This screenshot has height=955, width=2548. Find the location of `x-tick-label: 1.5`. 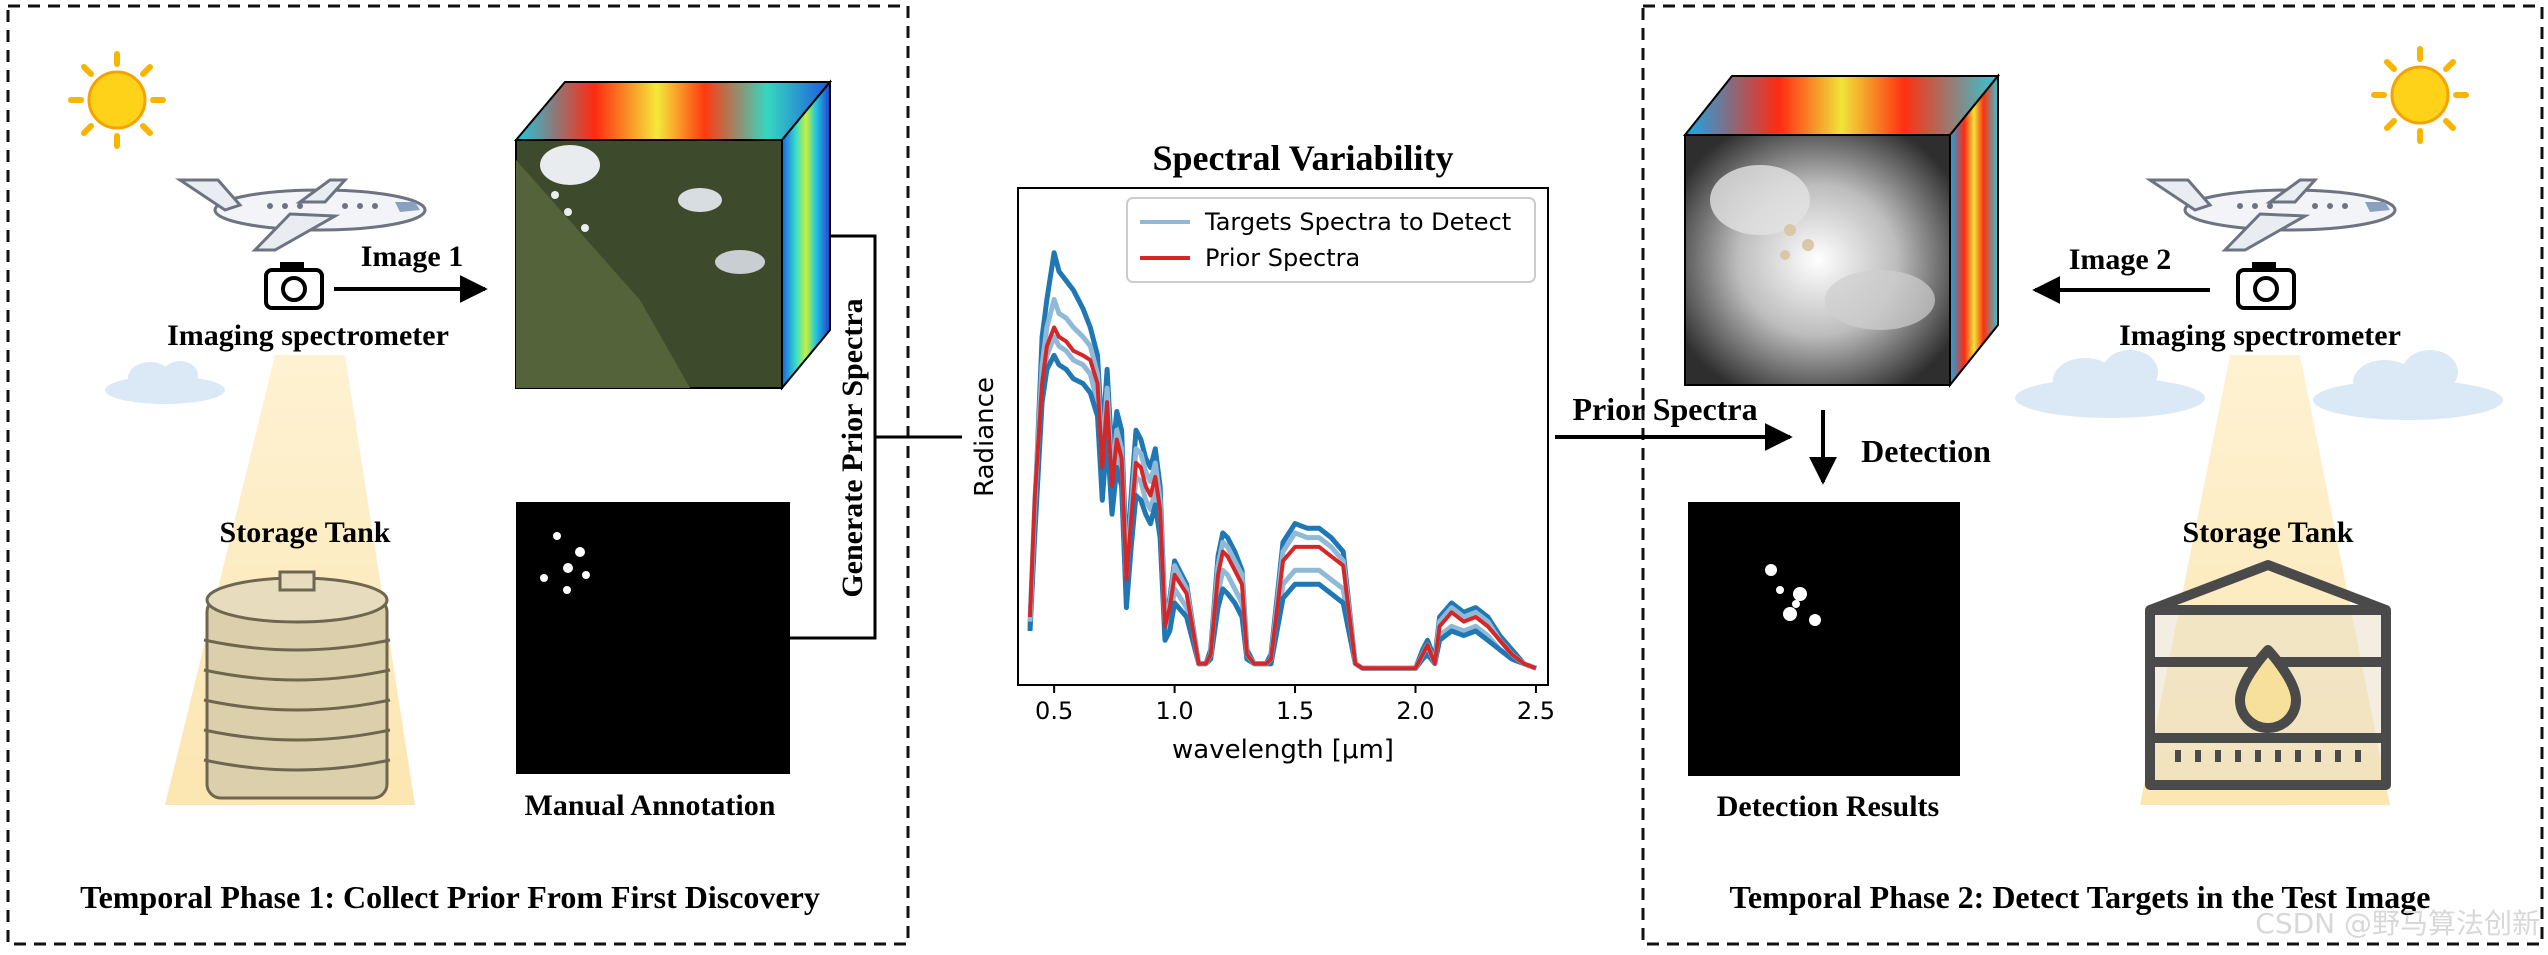

x-tick-label: 1.5 is located at coordinates (1295, 711).